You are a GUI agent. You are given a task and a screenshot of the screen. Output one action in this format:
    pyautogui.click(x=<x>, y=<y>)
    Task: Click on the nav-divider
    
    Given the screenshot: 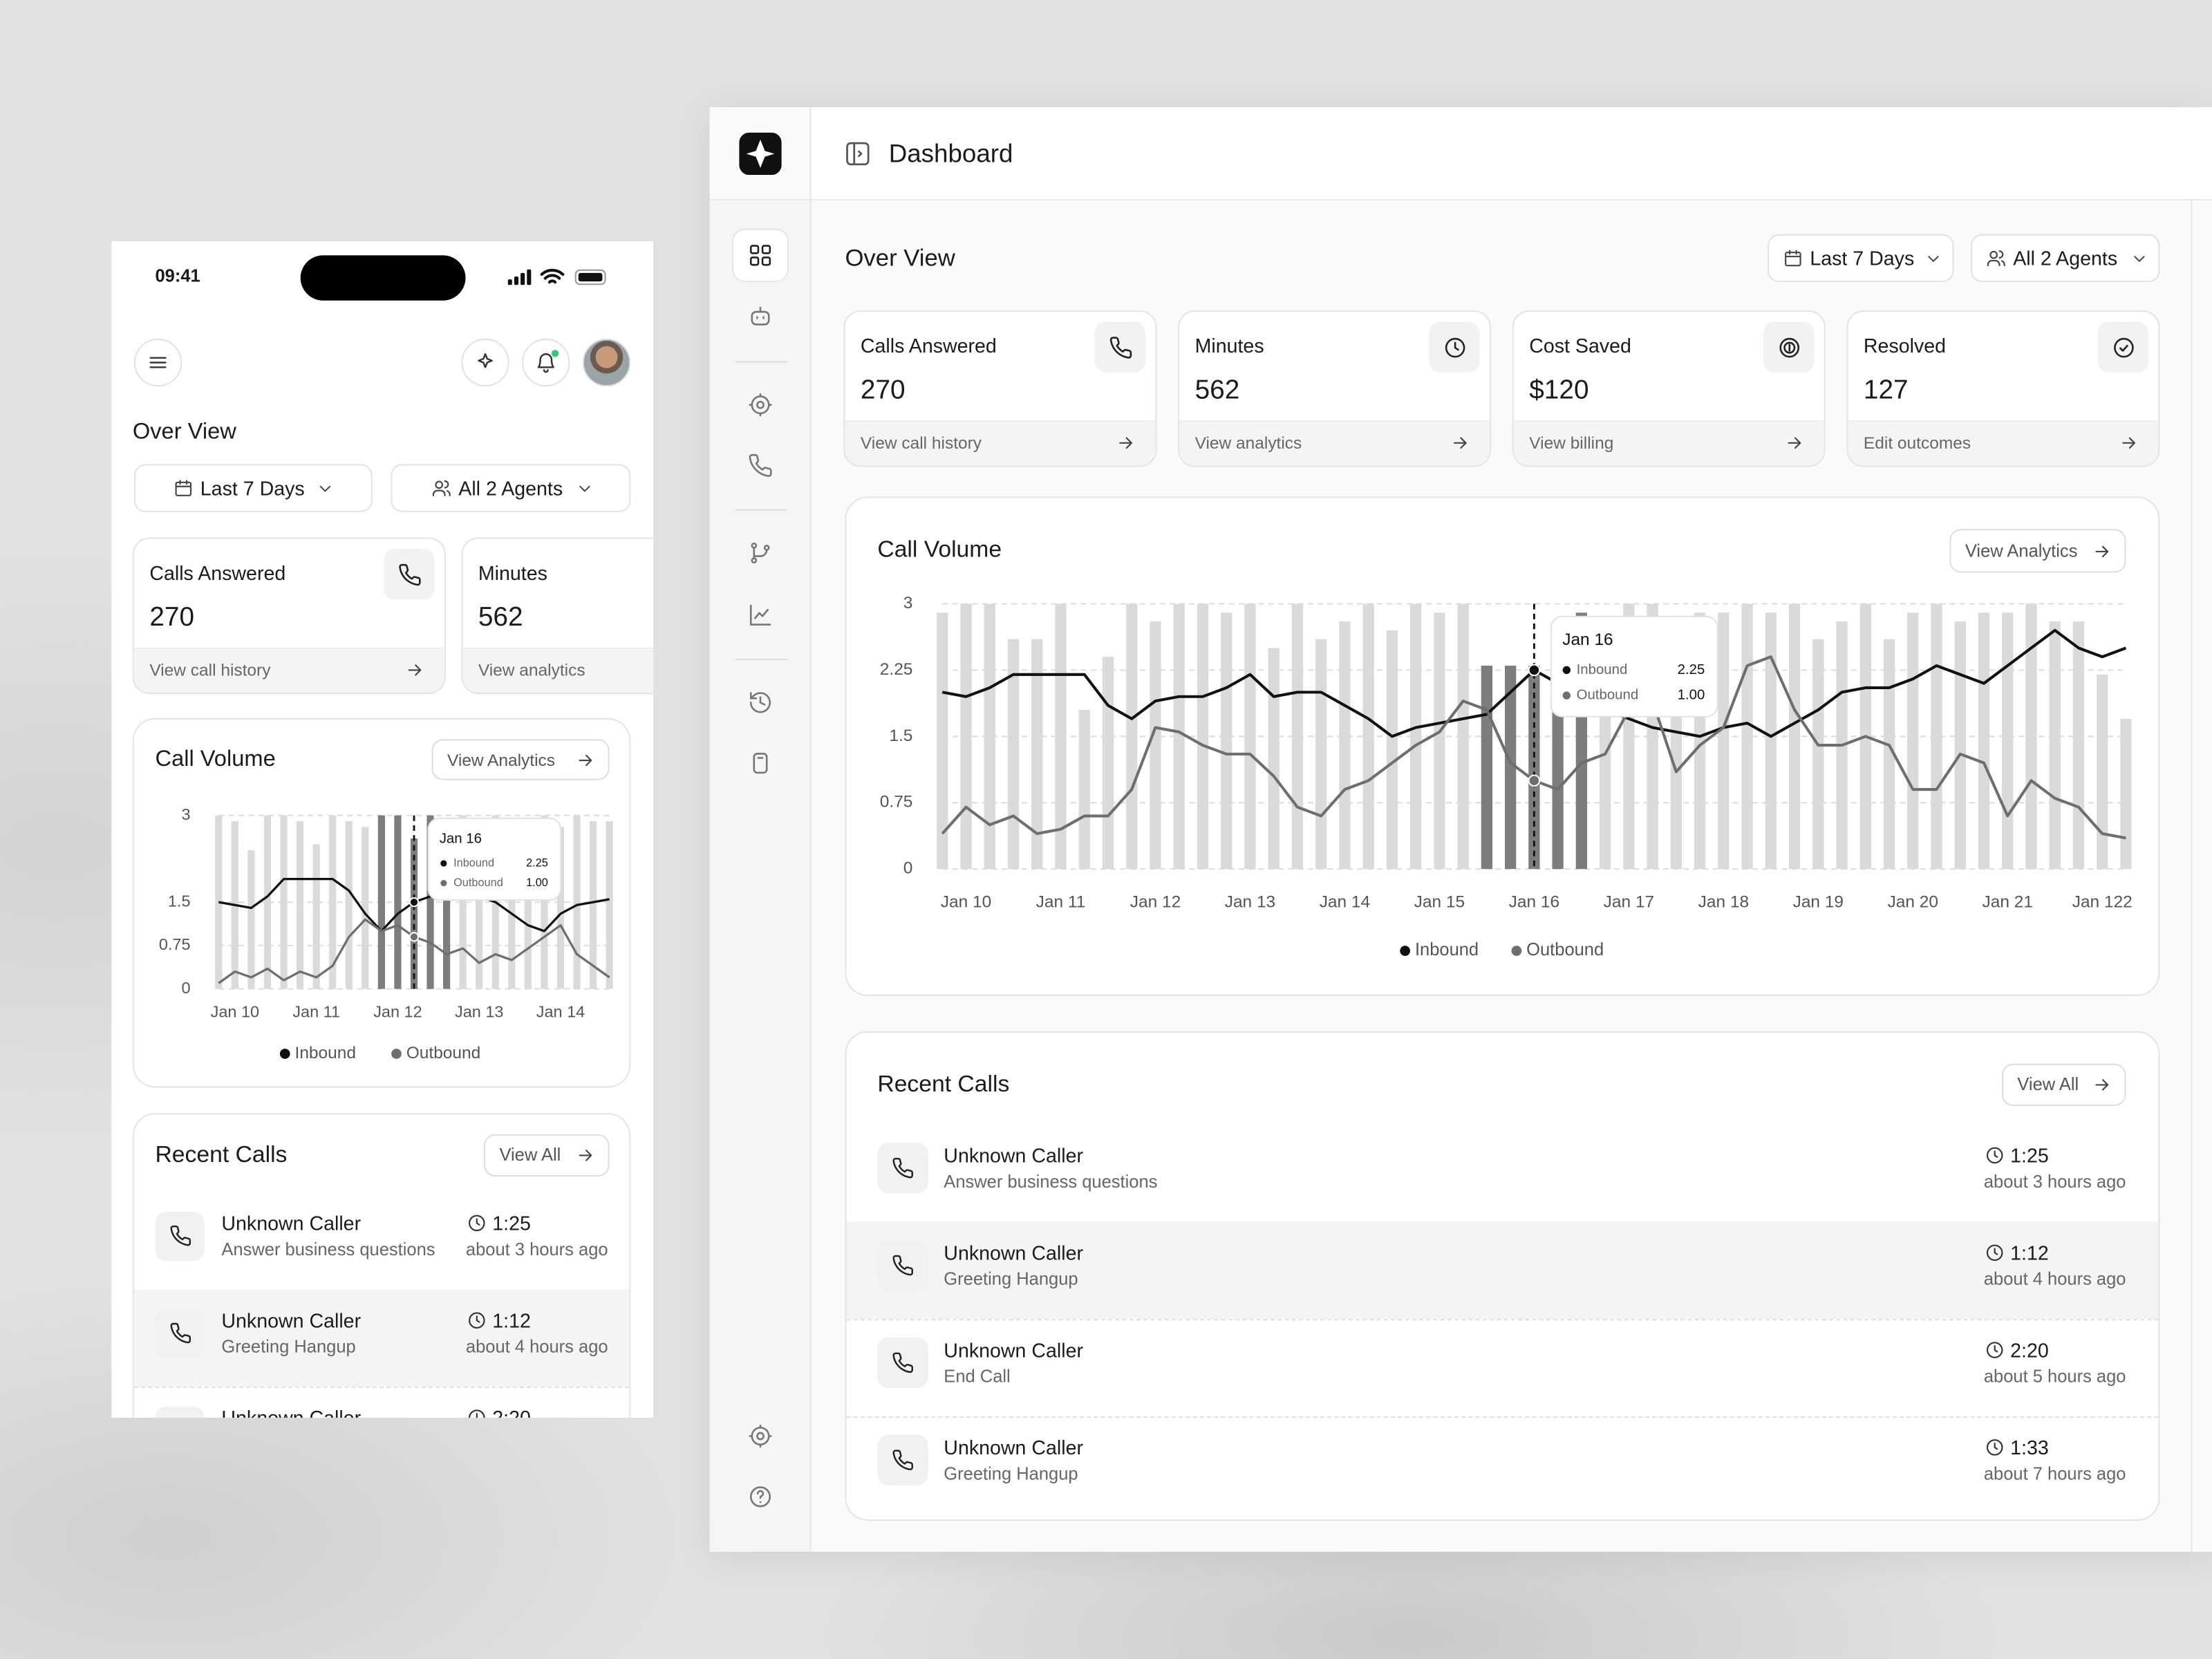 What is the action you would take?
    pyautogui.click(x=761, y=362)
    